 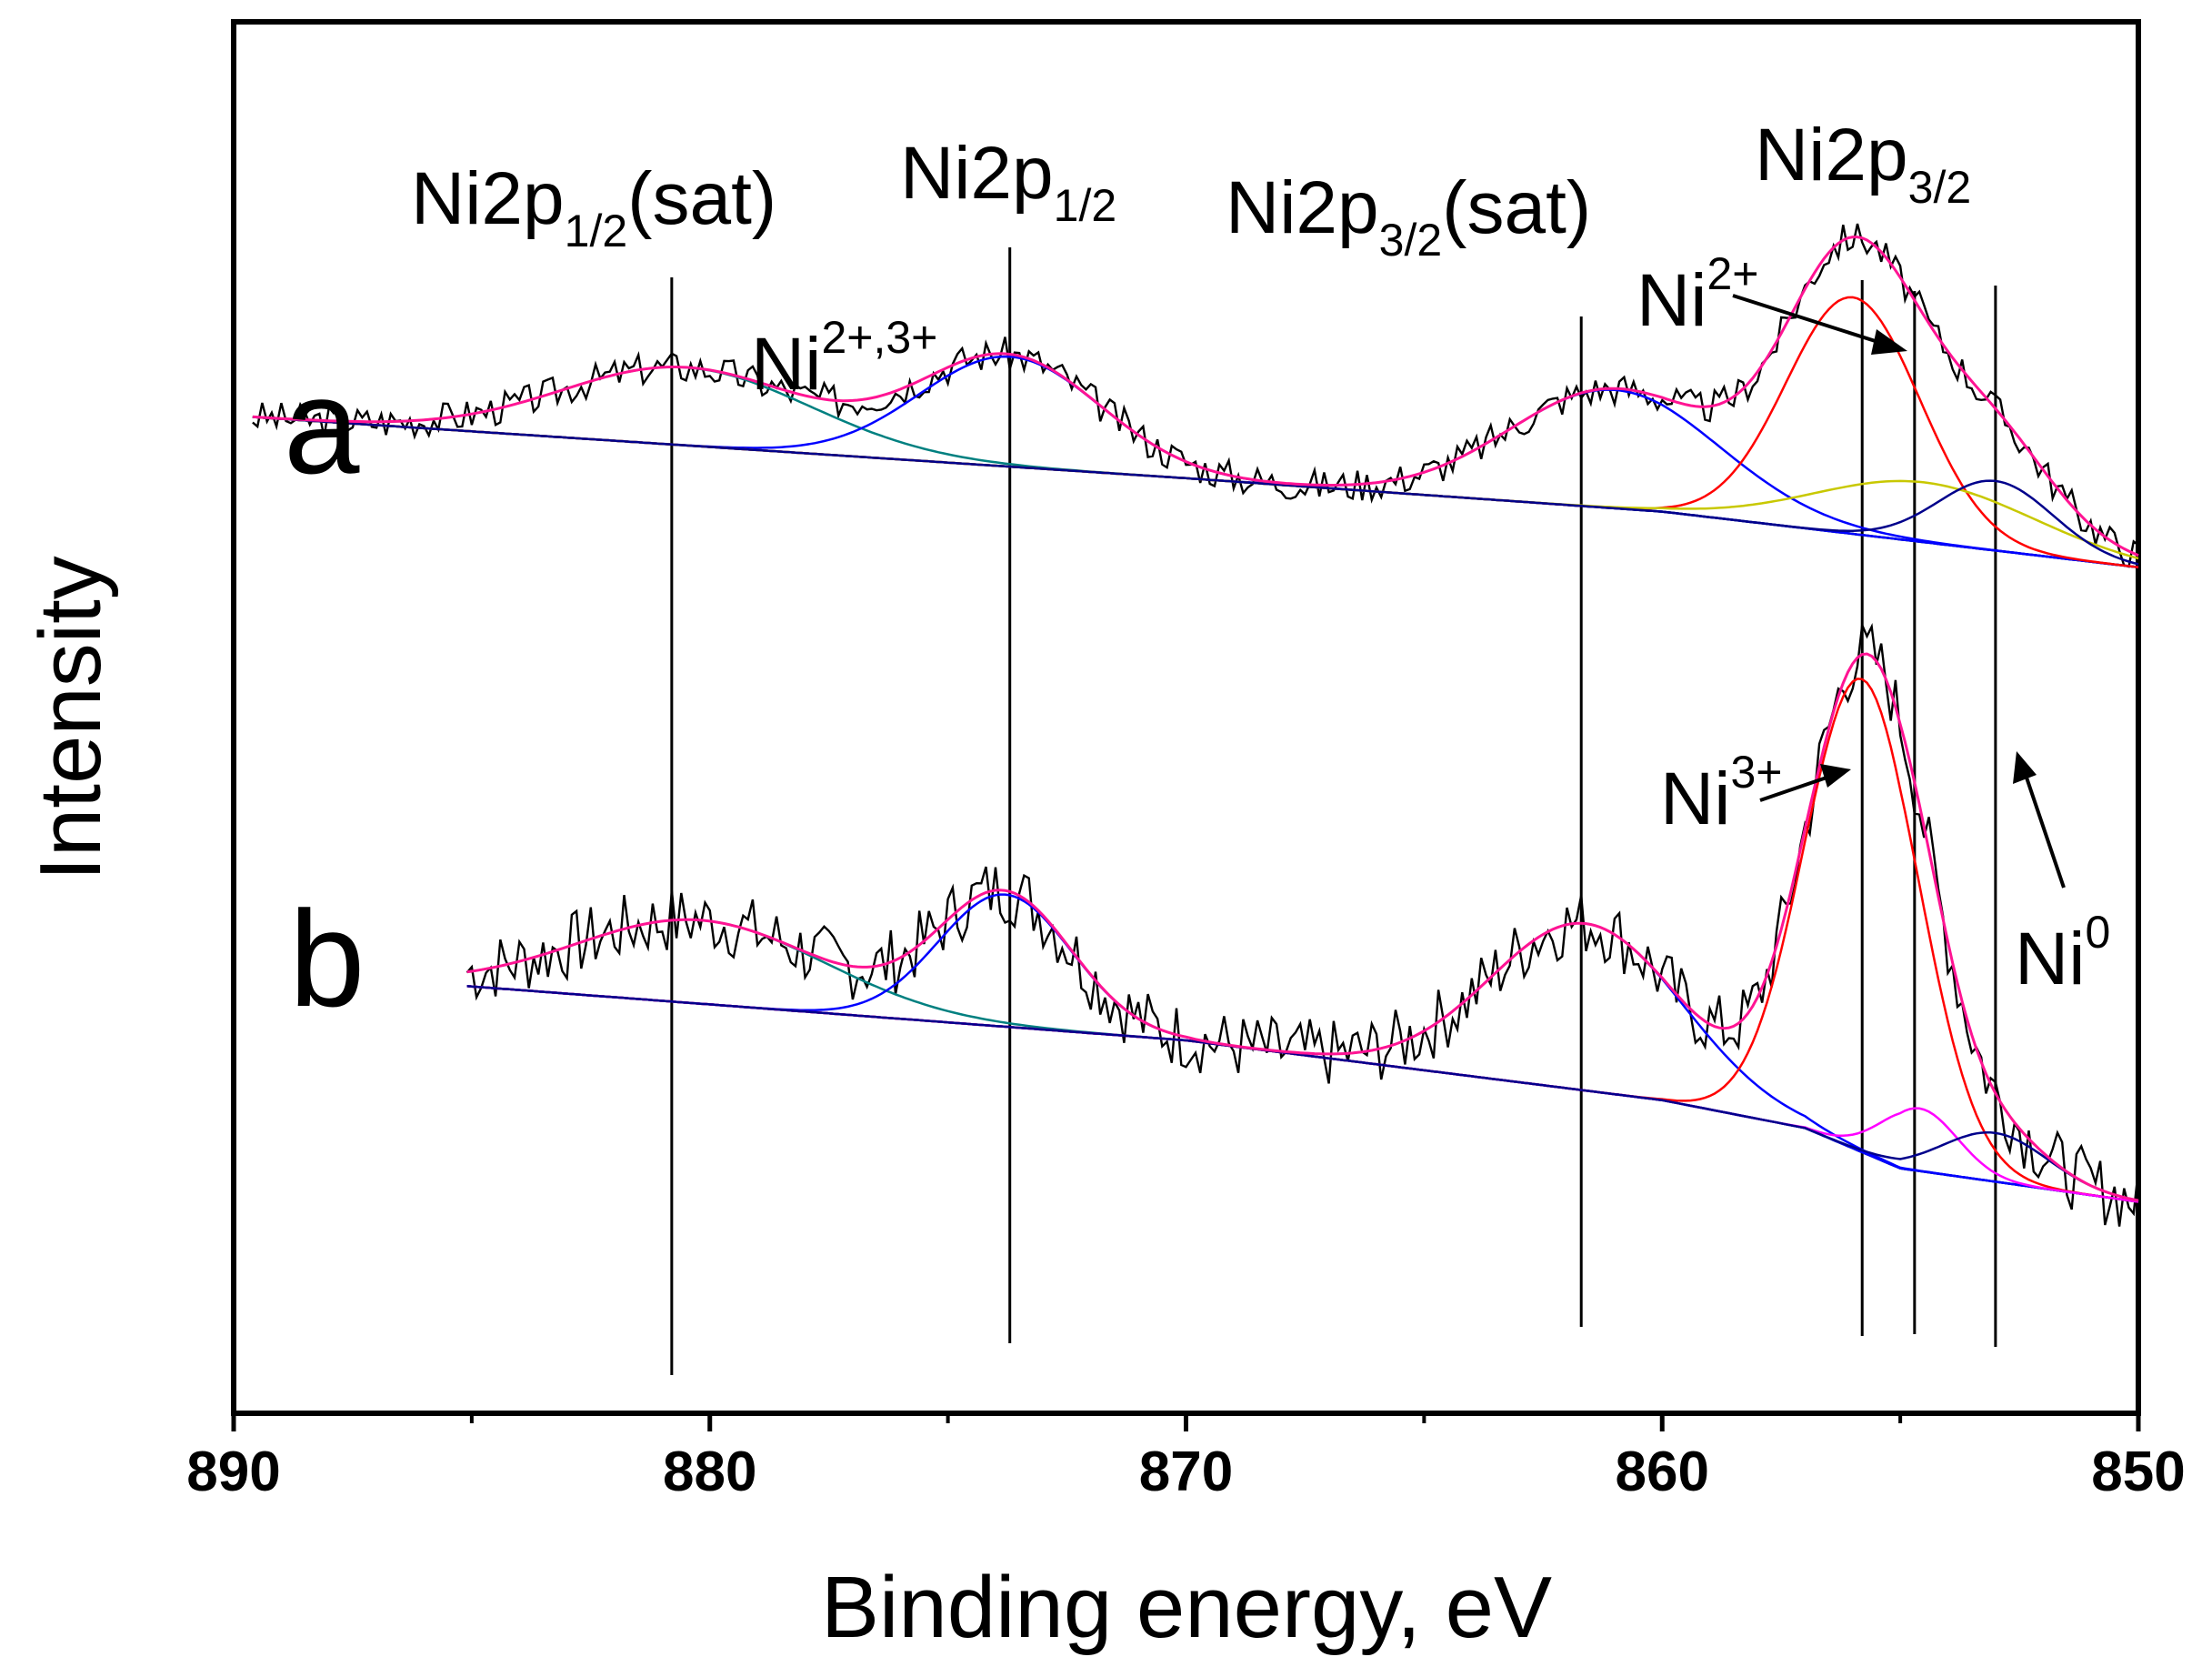 What do you see at coordinates (2138, 1472) in the screenshot?
I see `x-tick-label-850: 850` at bounding box center [2138, 1472].